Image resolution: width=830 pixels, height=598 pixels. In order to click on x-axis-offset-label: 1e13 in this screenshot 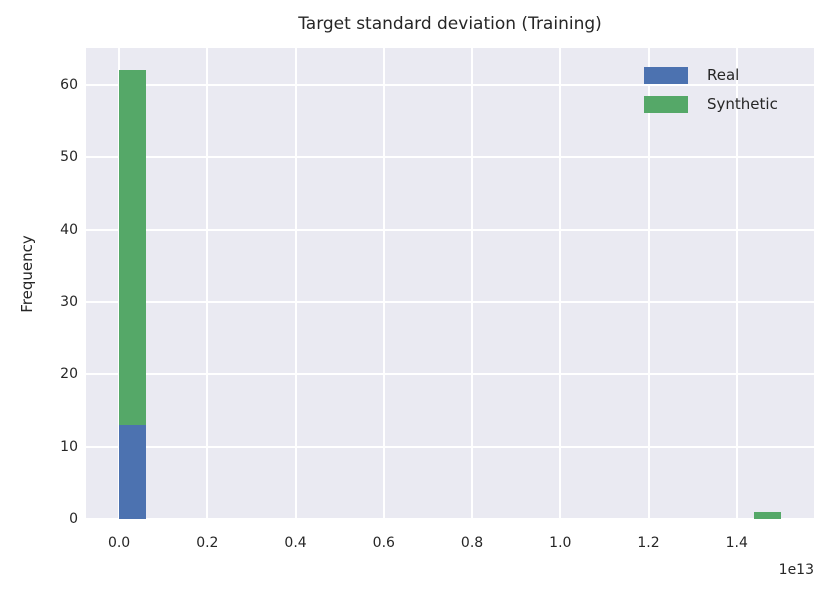, I will do `click(796, 570)`.